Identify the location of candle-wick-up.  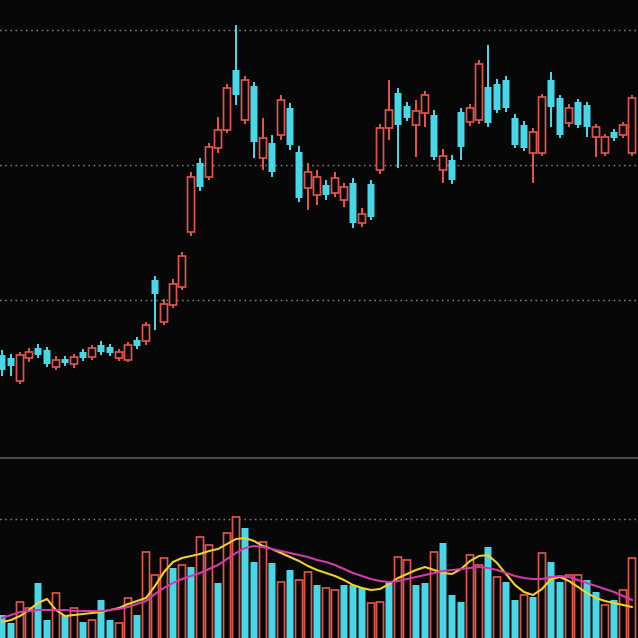
(416, 128).